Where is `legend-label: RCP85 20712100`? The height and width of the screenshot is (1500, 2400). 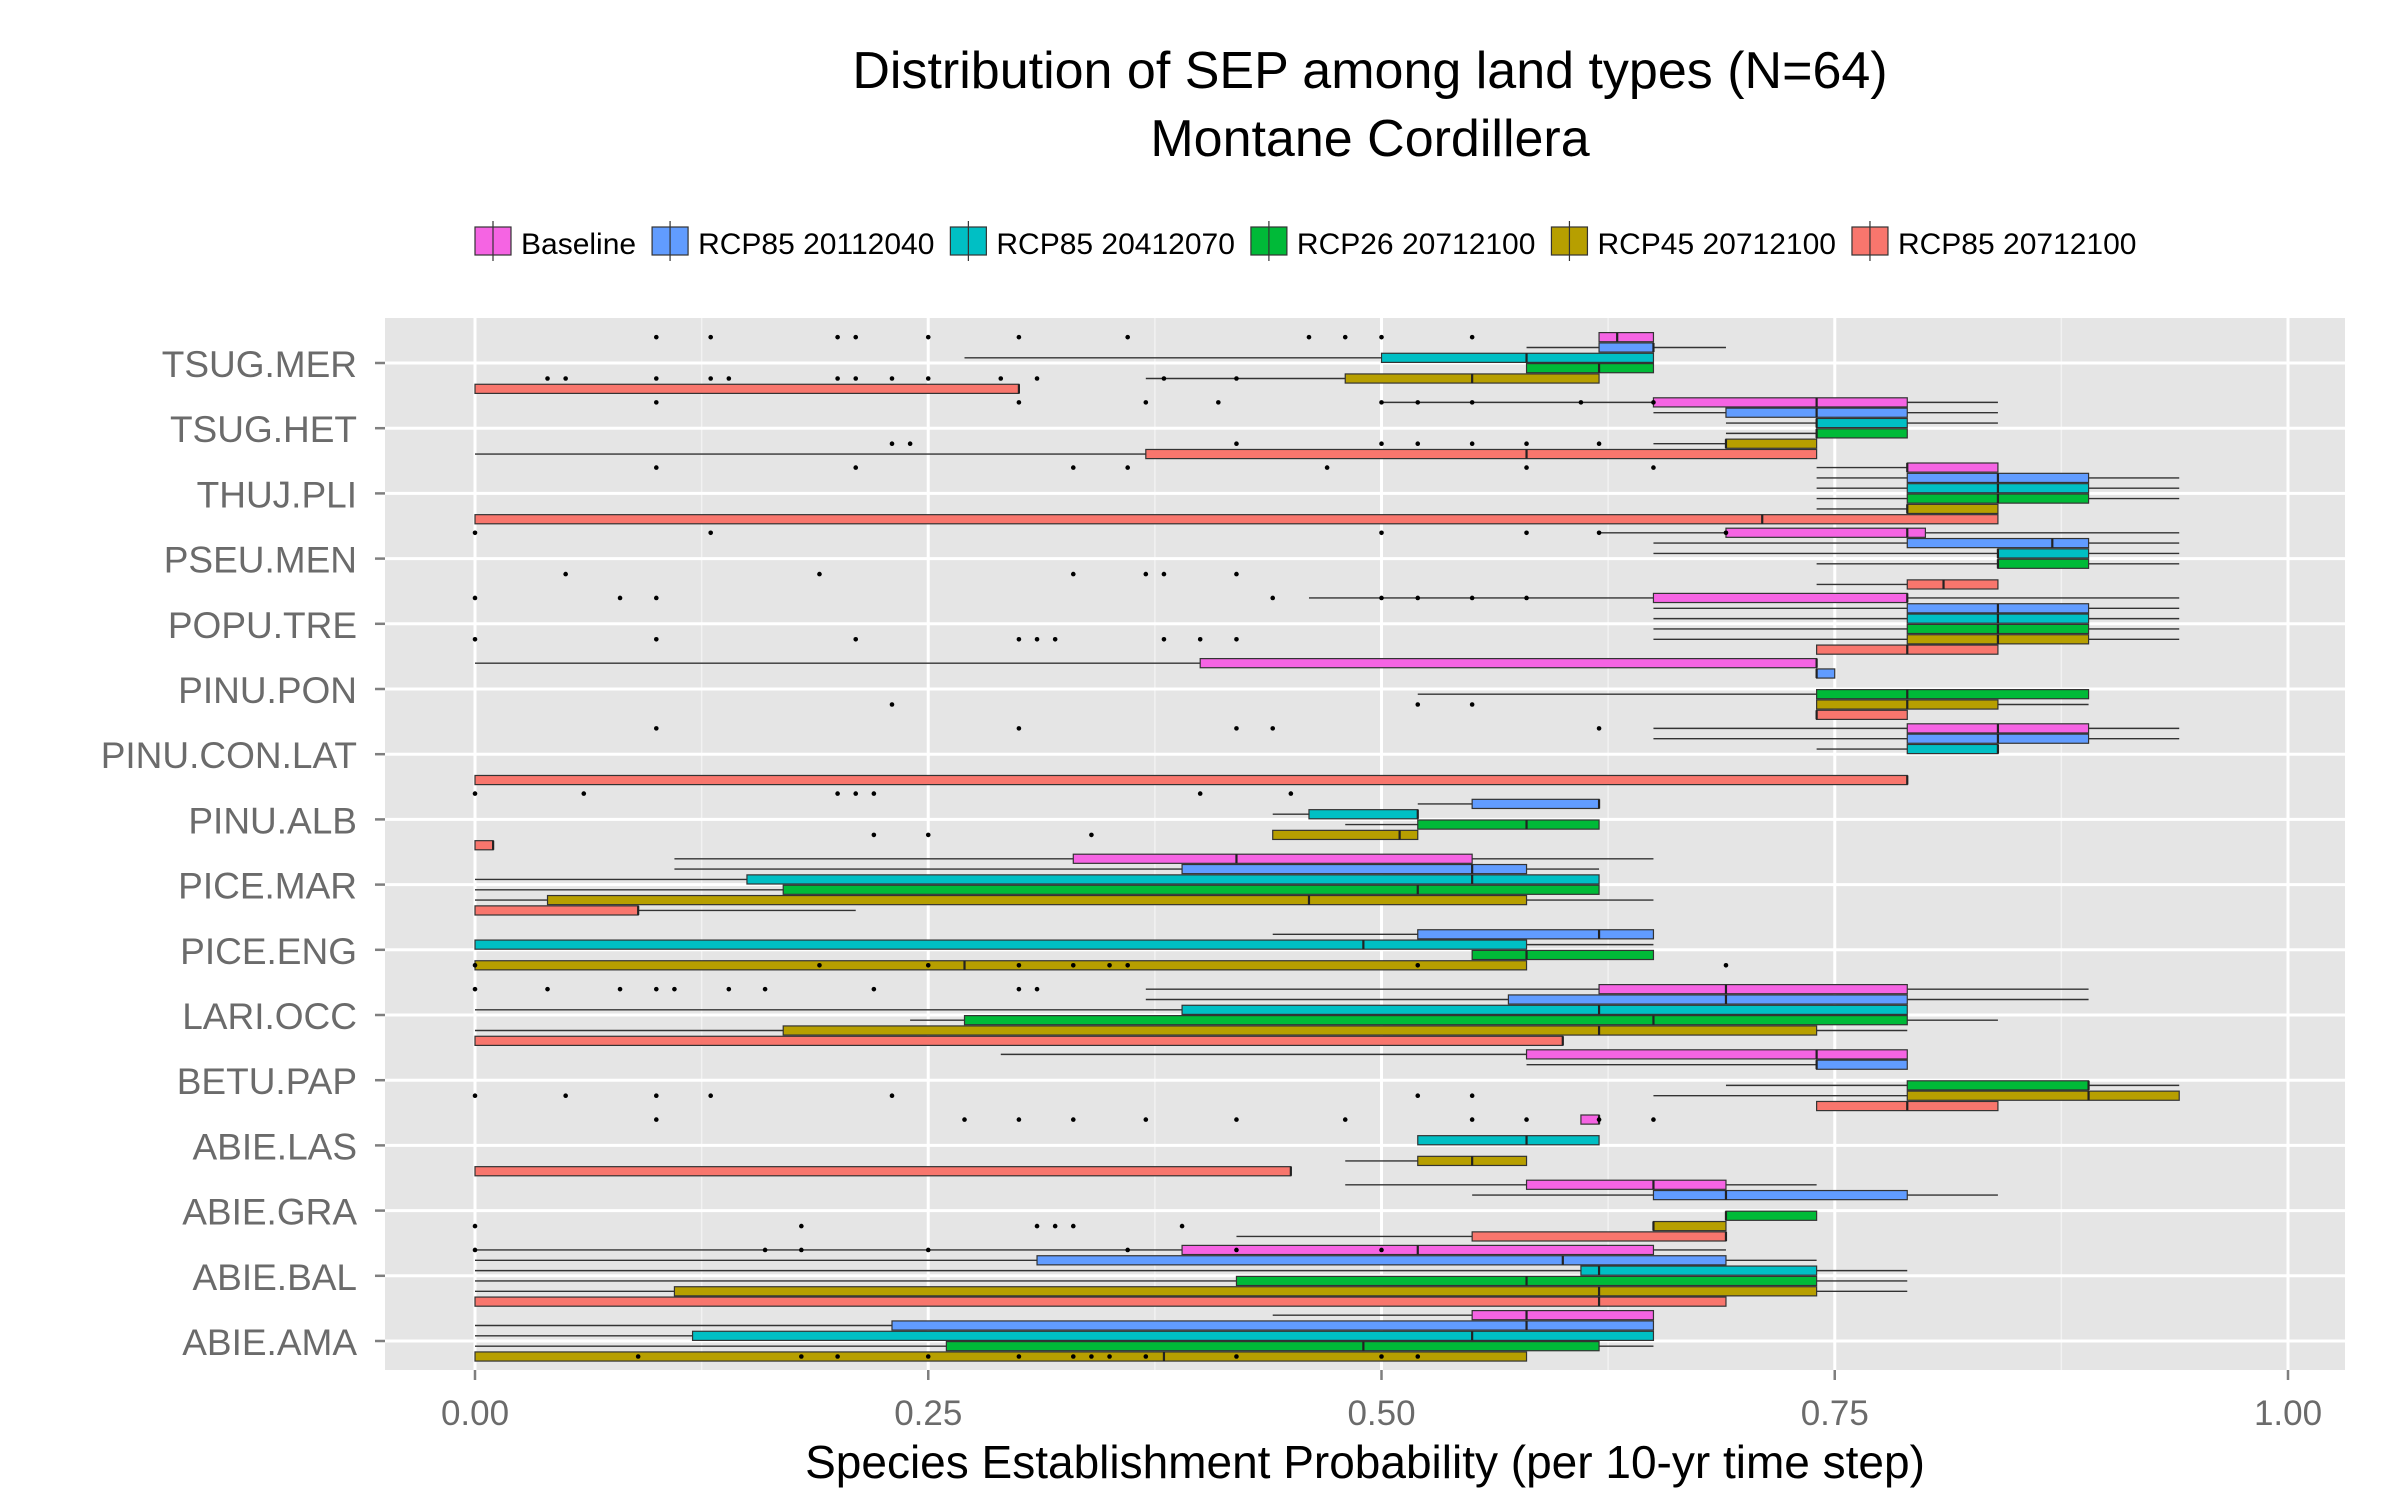 legend-label: RCP85 20712100 is located at coordinates (2017, 244).